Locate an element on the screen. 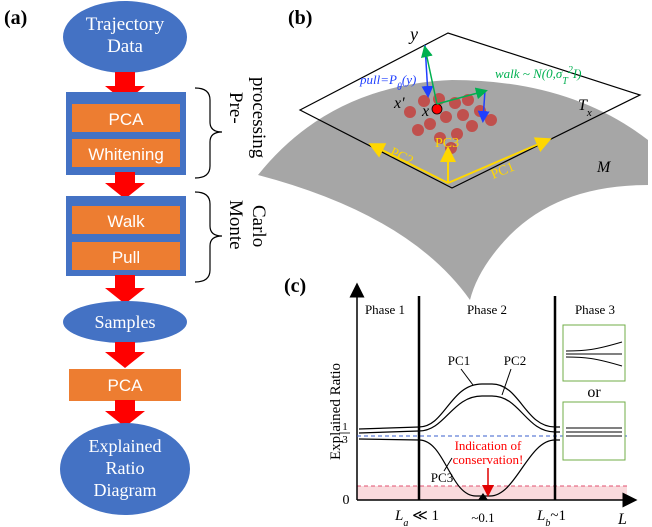 The image size is (652, 527). third-denominator: 3 is located at coordinates (345, 440).